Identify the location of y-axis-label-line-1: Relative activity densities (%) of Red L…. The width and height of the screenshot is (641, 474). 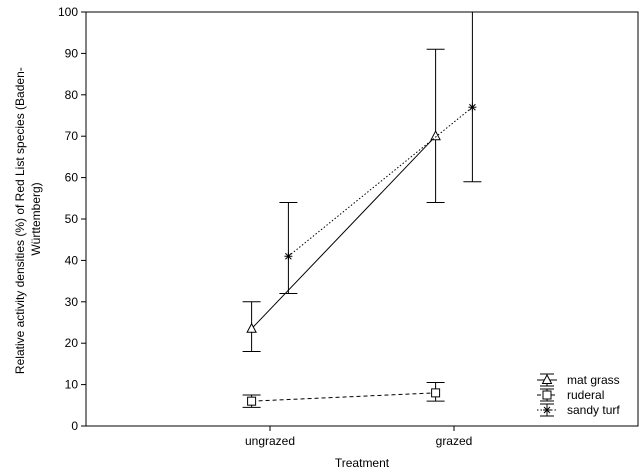
(20, 220).